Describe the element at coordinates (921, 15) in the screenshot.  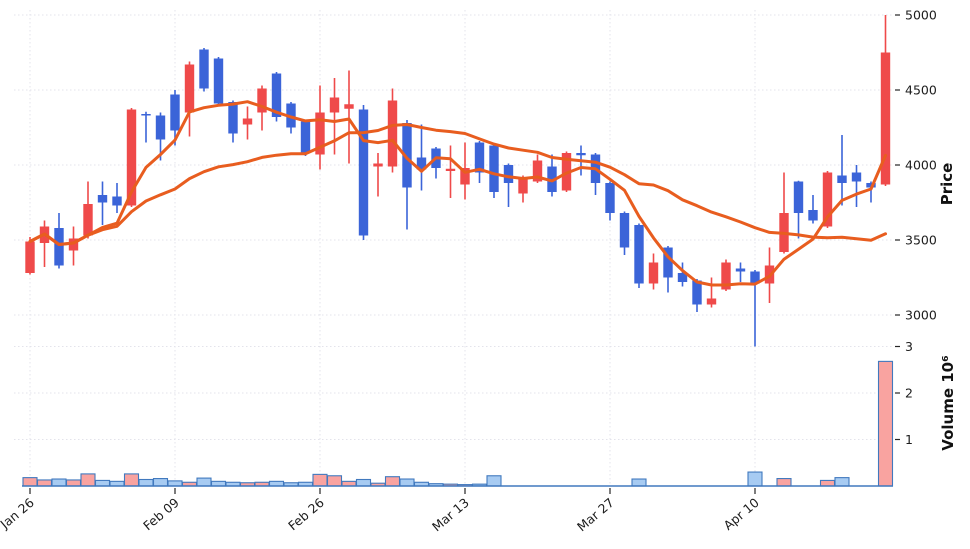
I see `price-tick-label: 5000` at that location.